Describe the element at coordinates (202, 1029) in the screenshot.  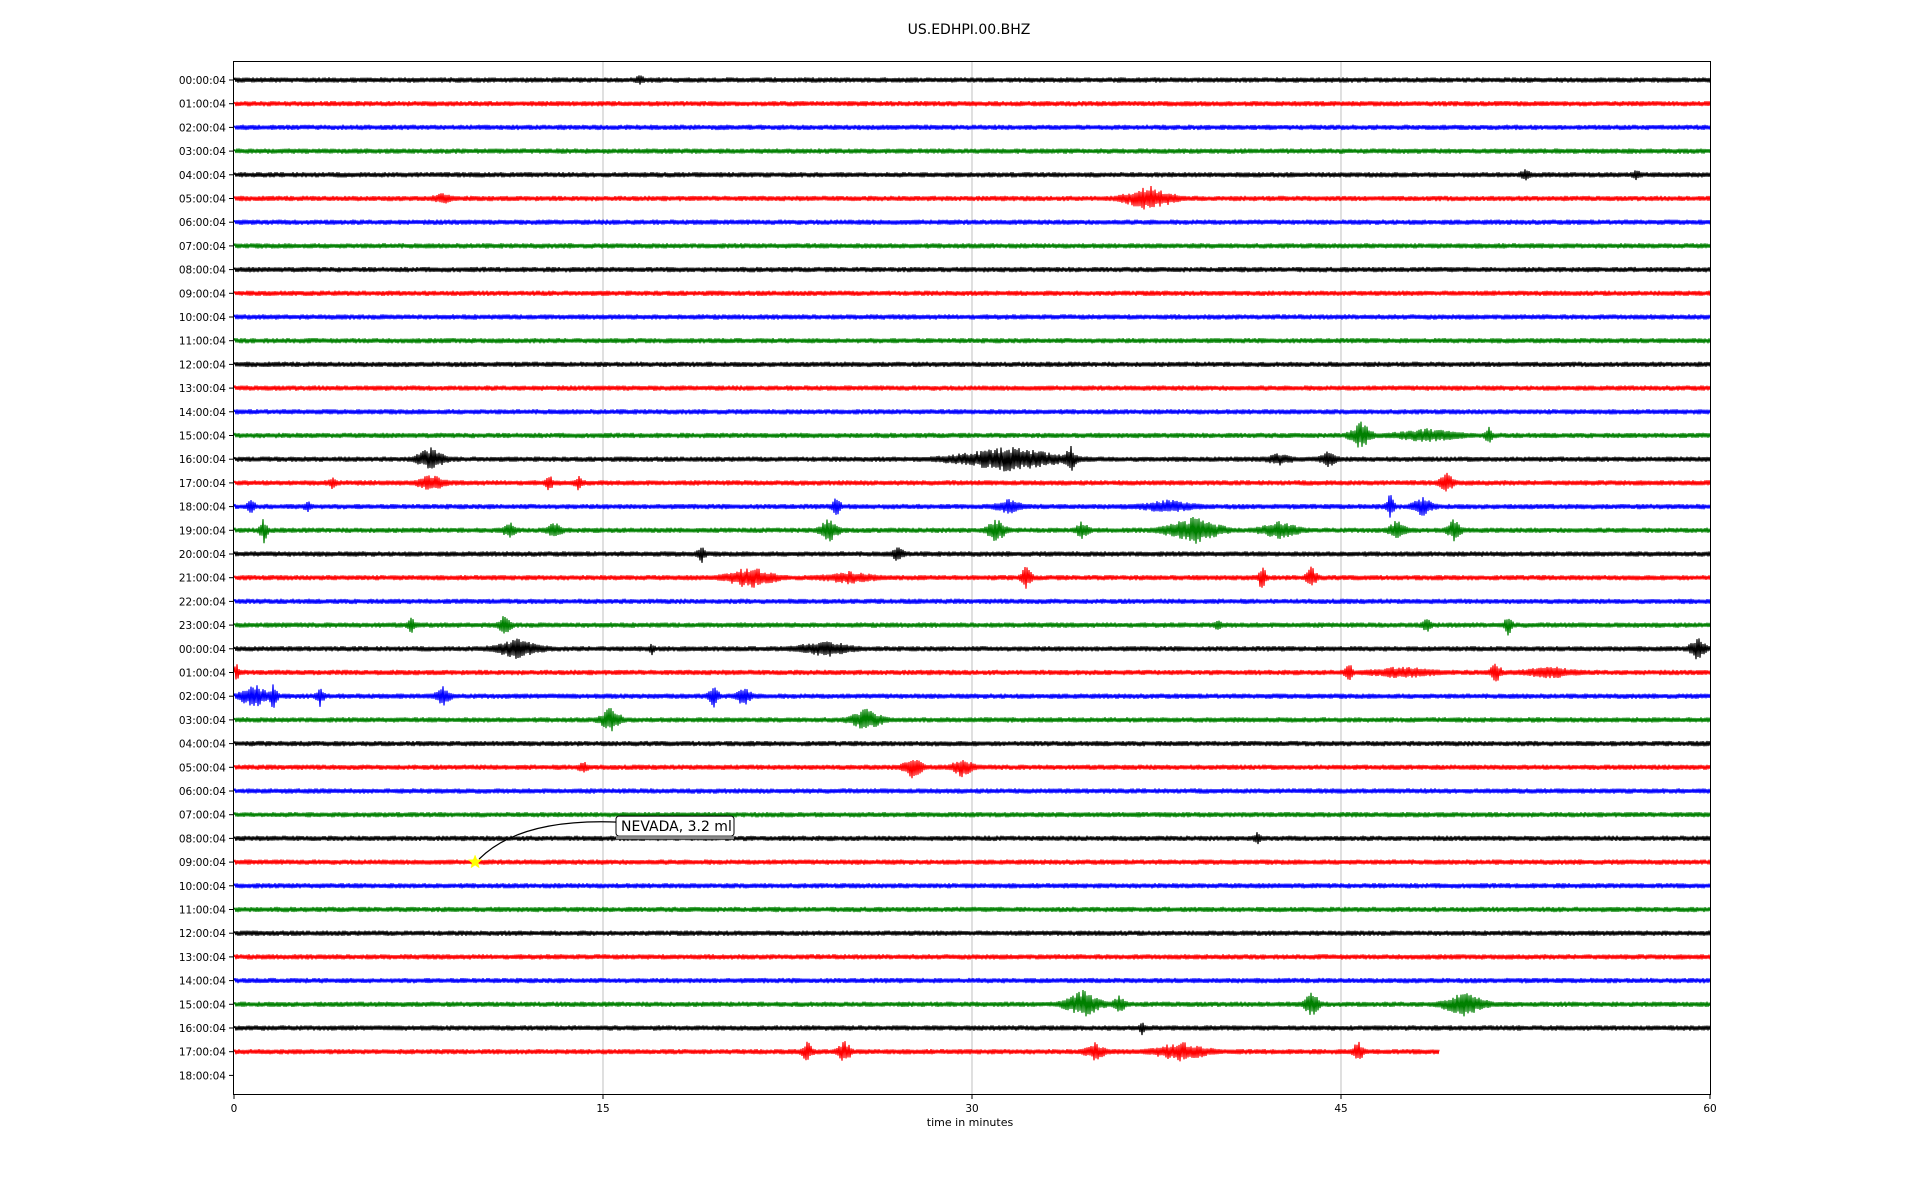
I see `y-tick-label-40: 16:00:04` at that location.